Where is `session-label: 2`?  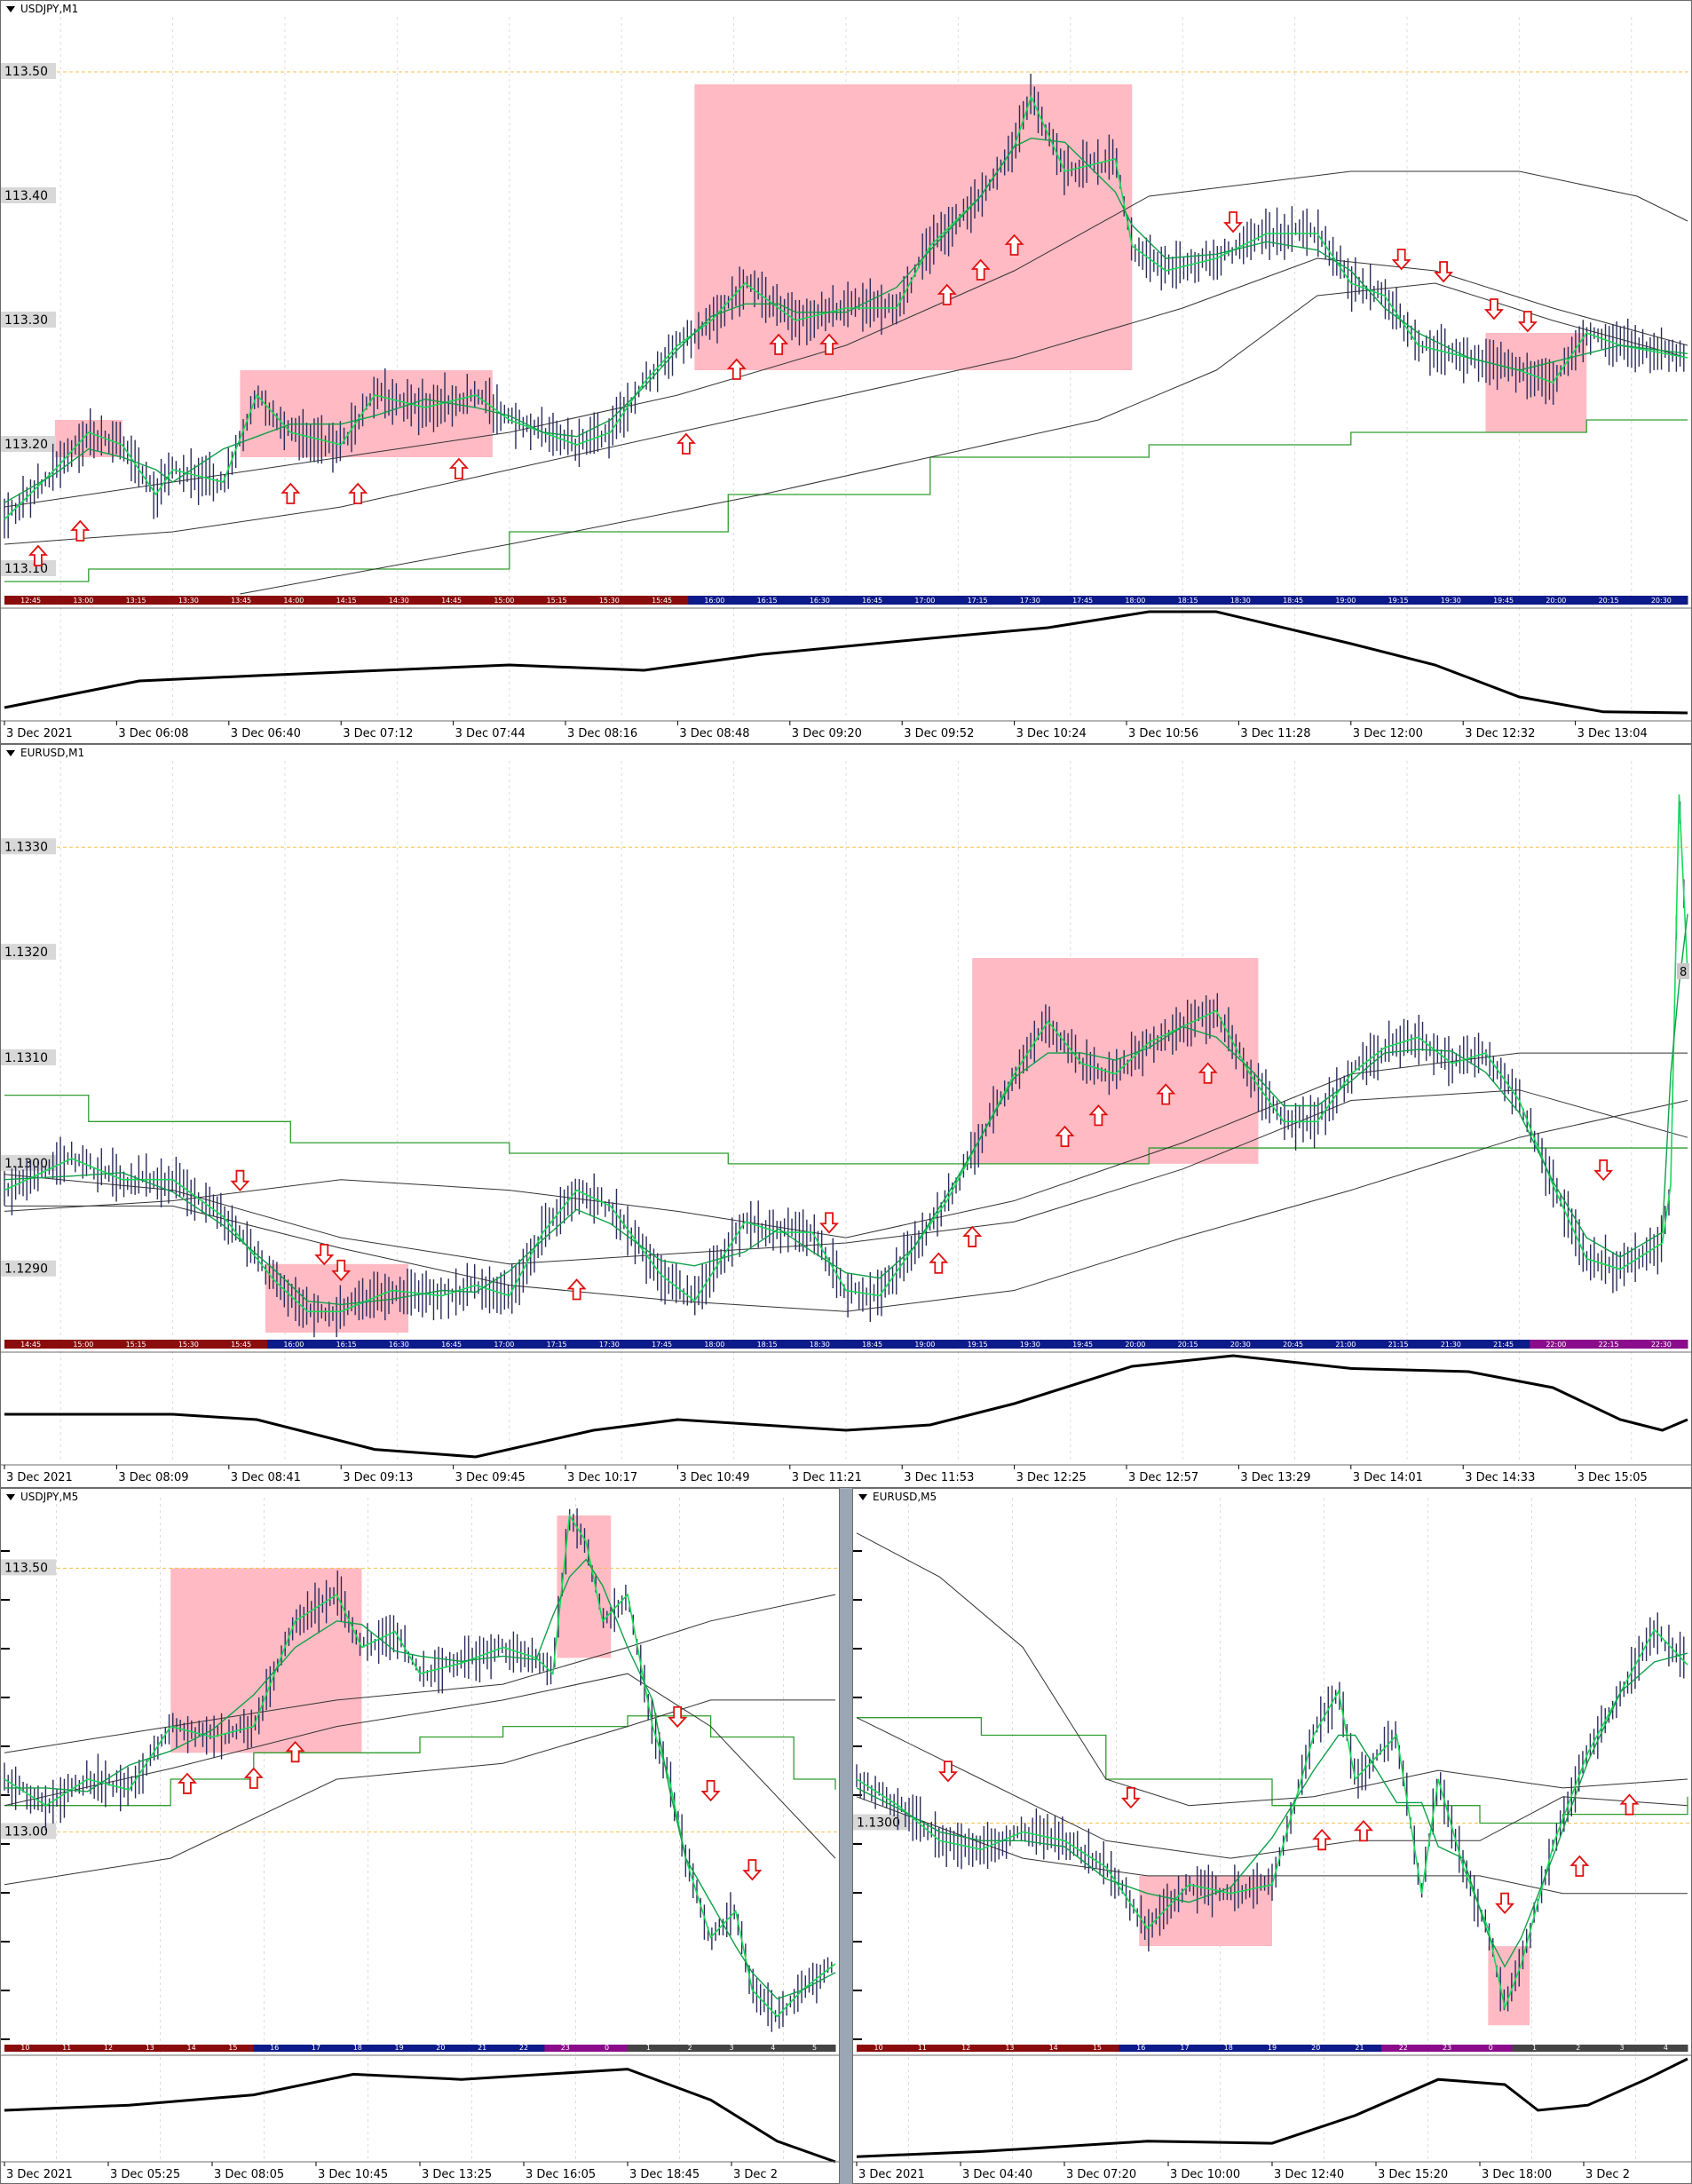
session-label: 2 is located at coordinates (690, 2048).